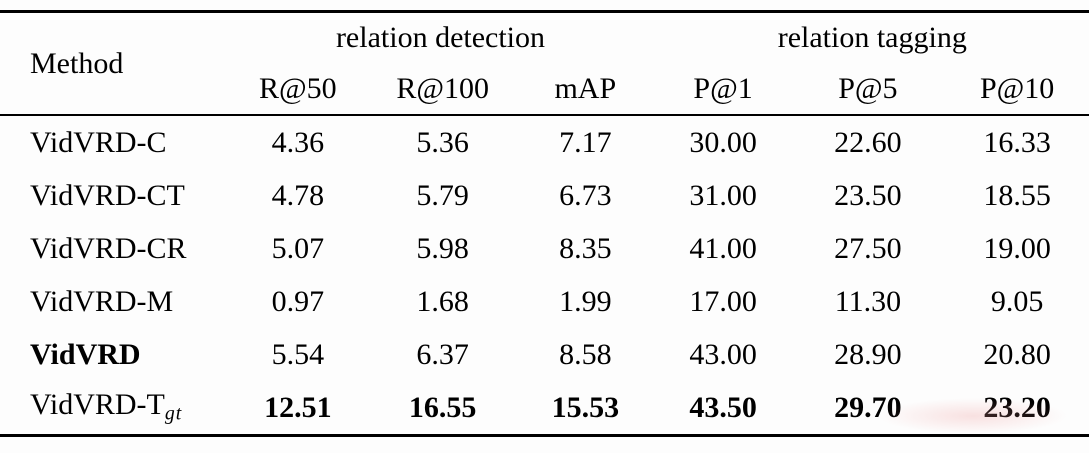 The image size is (1089, 453). What do you see at coordinates (298, 248) in the screenshot?
I see `value-cell: 5.07` at bounding box center [298, 248].